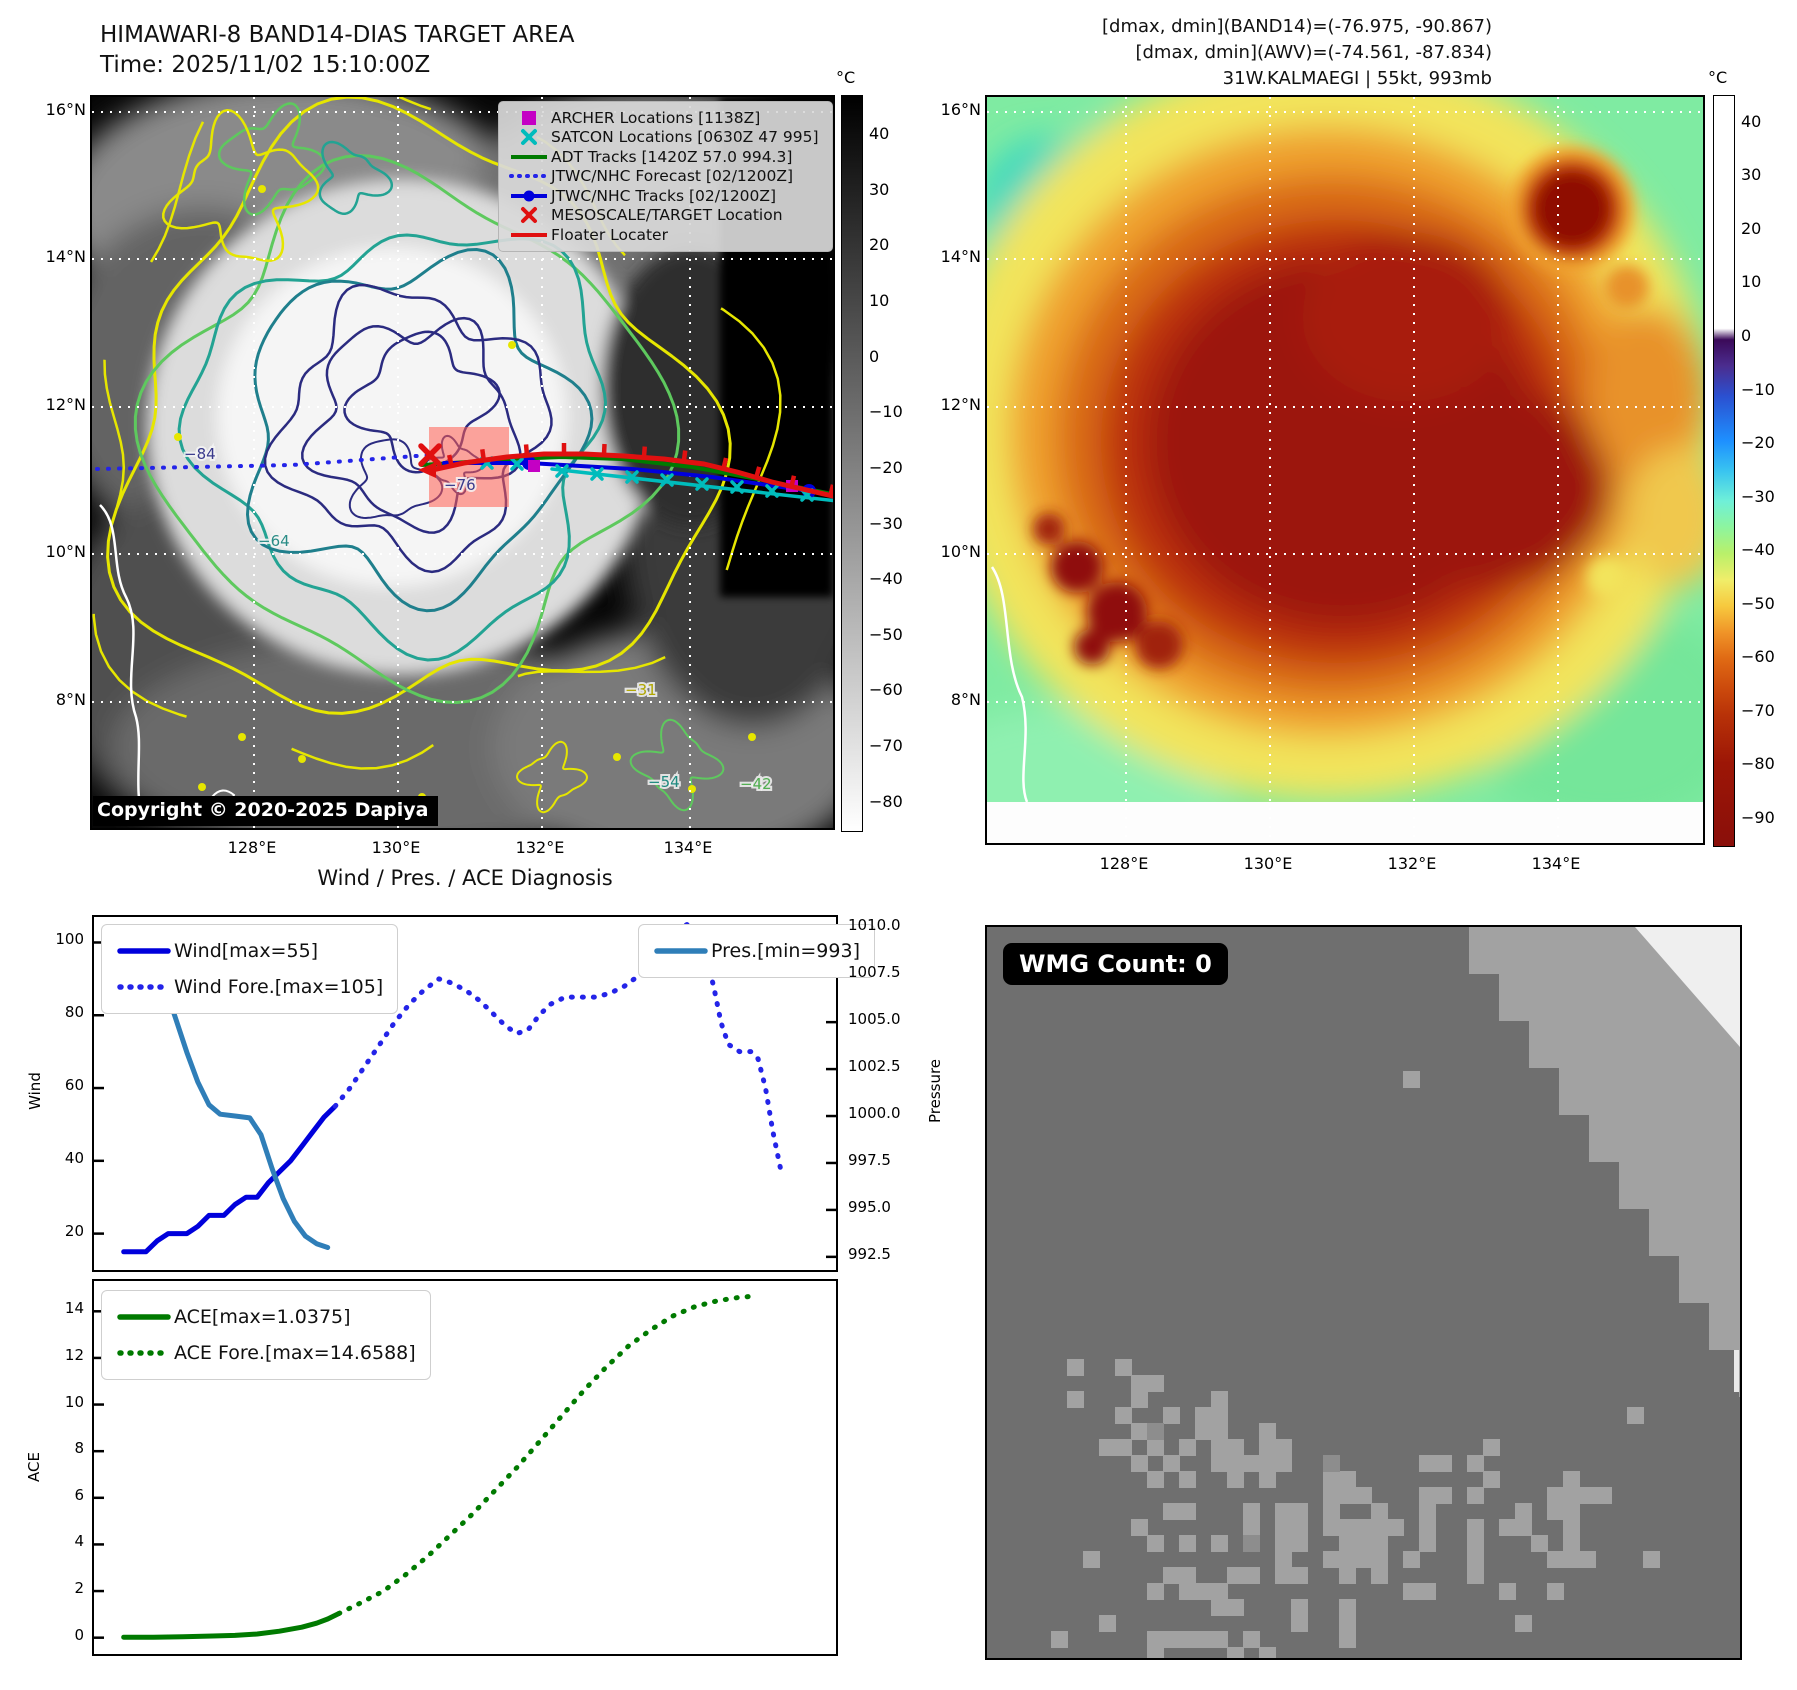  What do you see at coordinates (1746, 335) in the screenshot?
I see `awv-colorbar-tick: 0` at bounding box center [1746, 335].